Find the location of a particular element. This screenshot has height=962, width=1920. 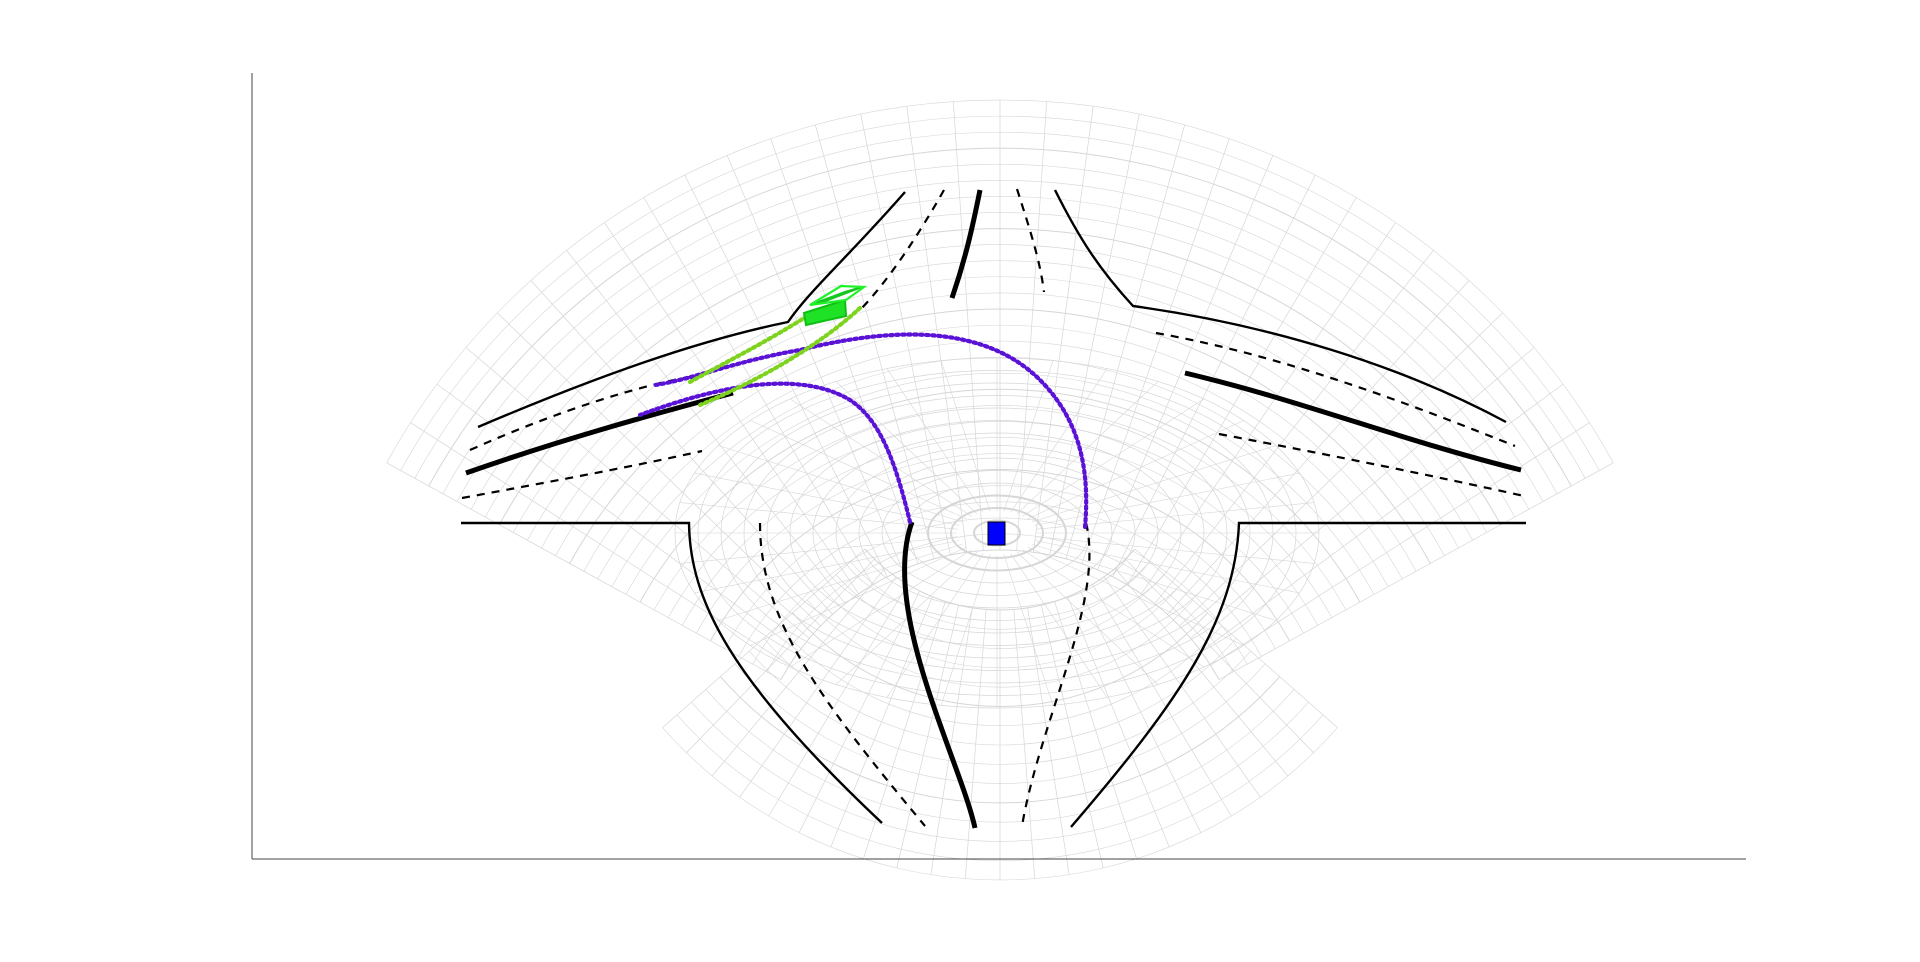

polar-grid-rear is located at coordinates (1000, 714).